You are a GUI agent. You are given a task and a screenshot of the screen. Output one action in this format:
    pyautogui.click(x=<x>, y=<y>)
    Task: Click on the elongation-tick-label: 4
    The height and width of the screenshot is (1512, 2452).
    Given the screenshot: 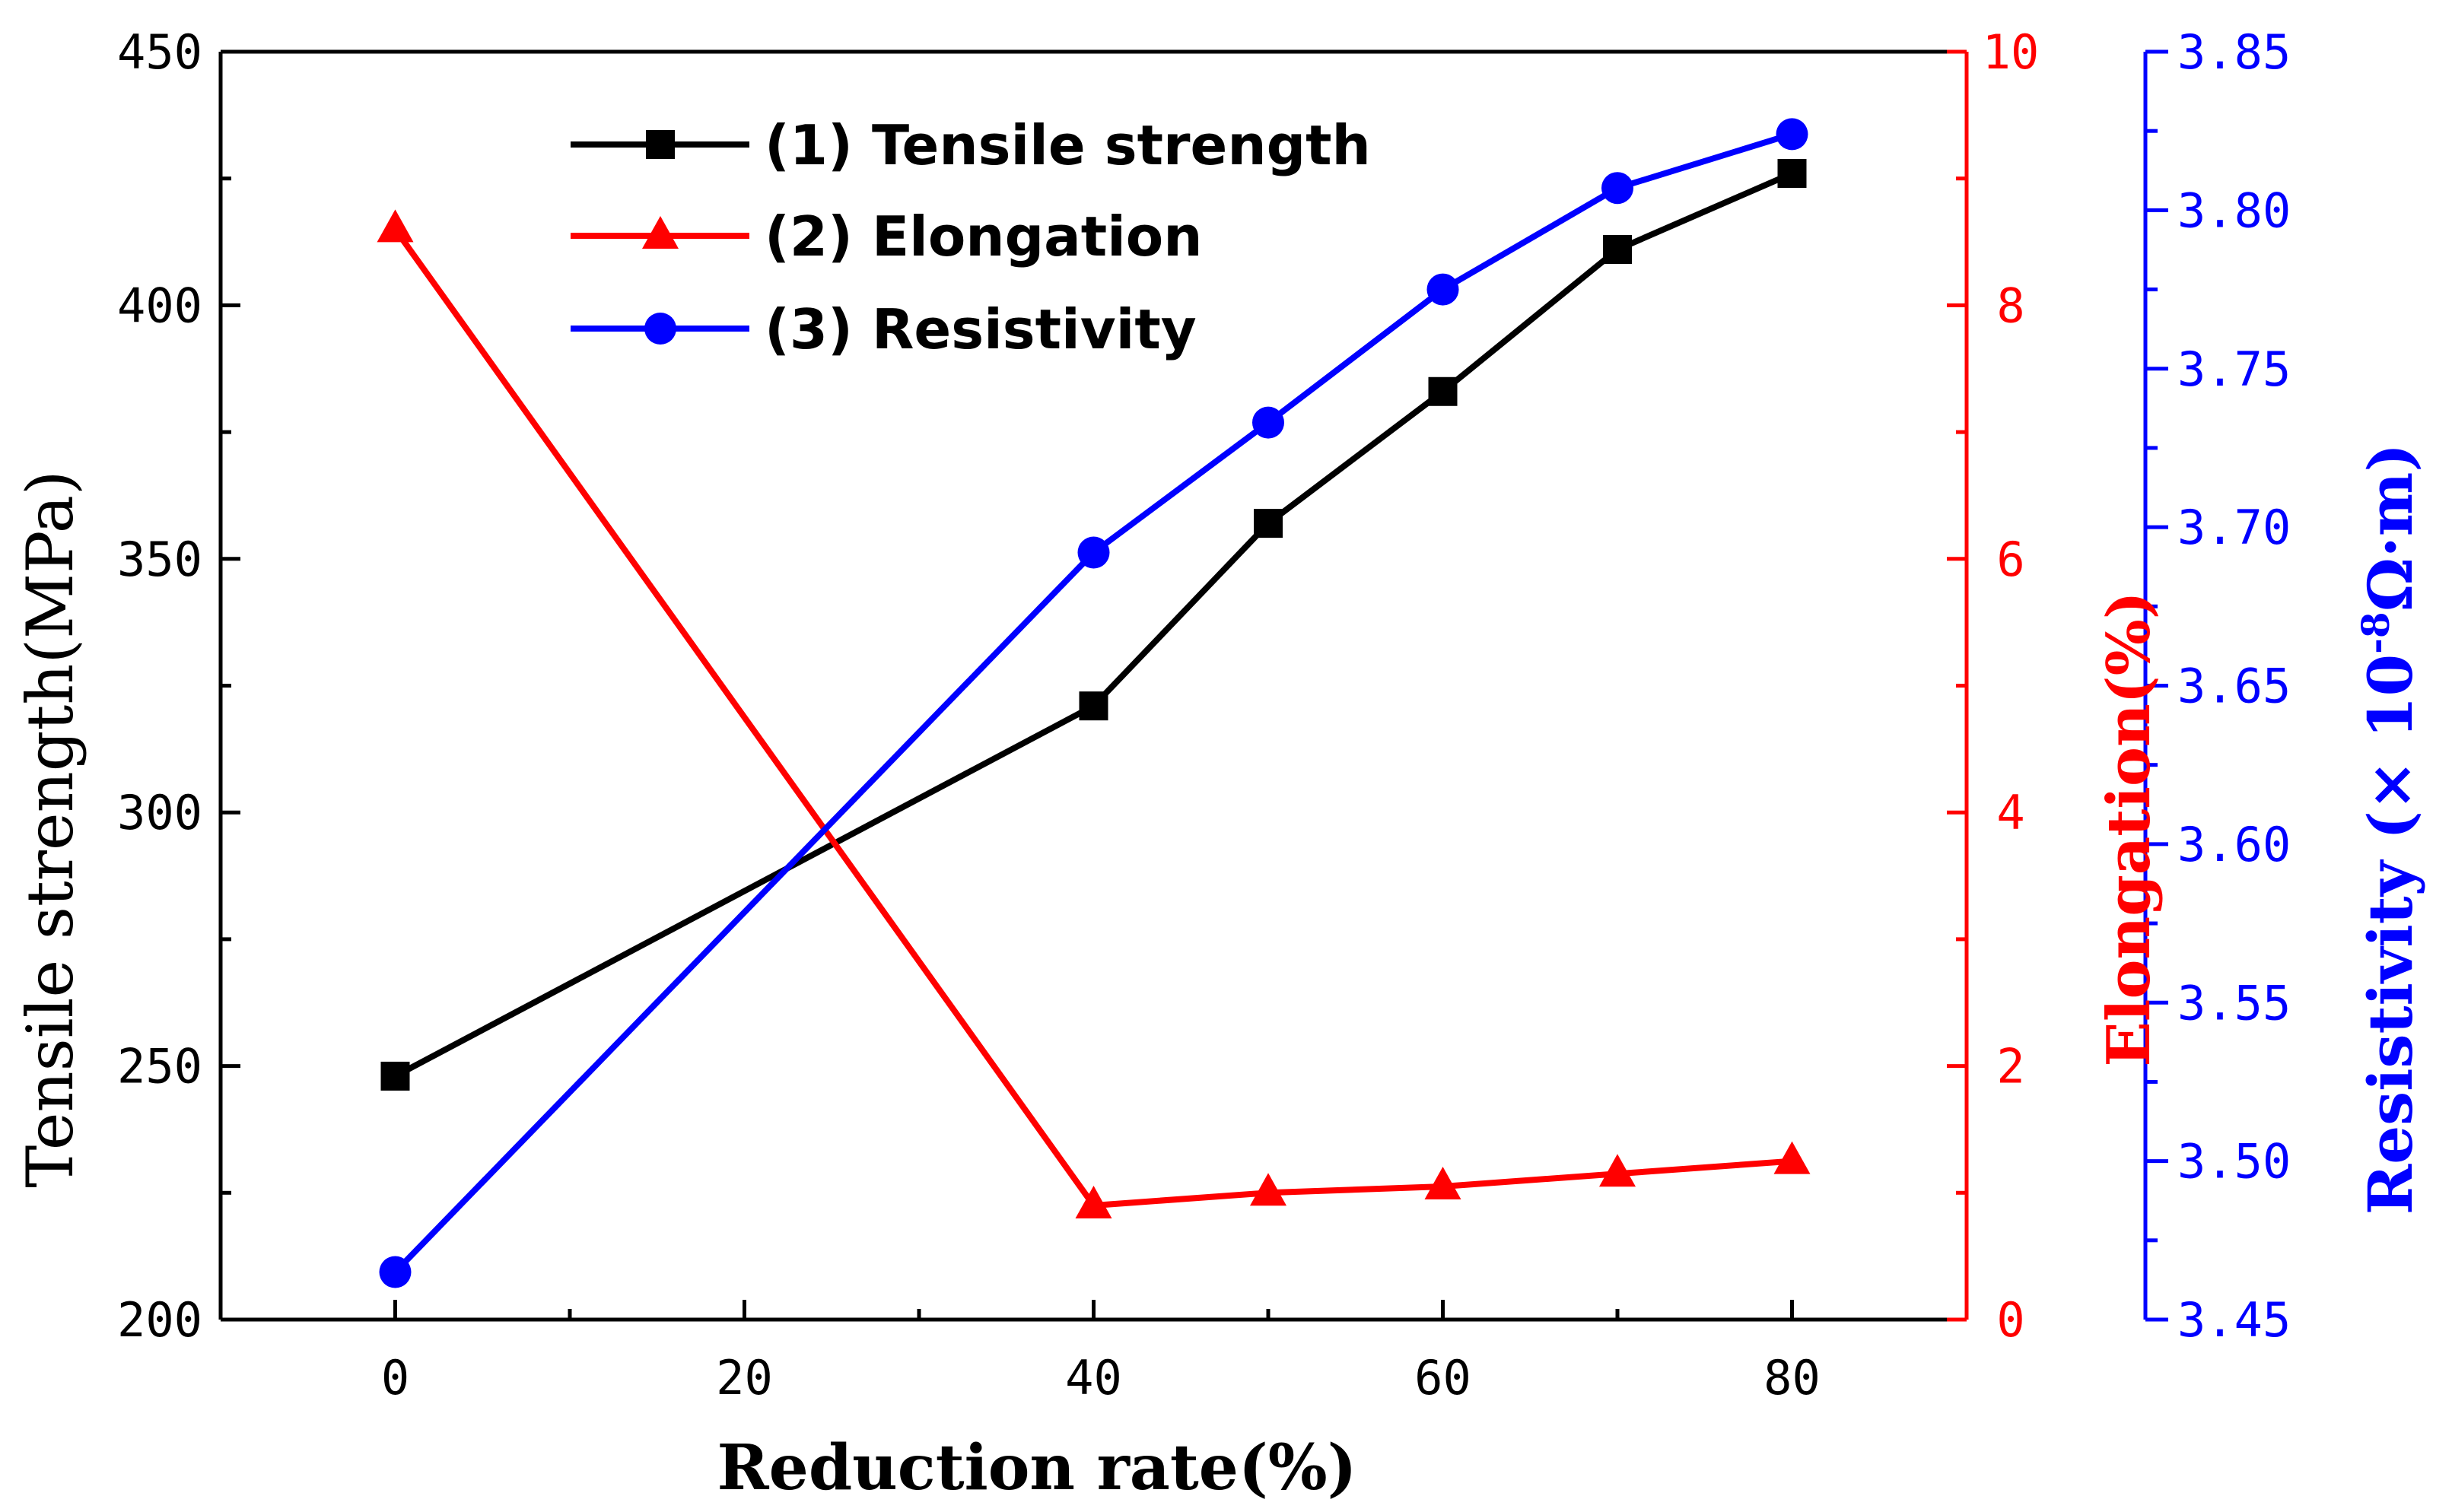 What is the action you would take?
    pyautogui.click(x=2010, y=813)
    